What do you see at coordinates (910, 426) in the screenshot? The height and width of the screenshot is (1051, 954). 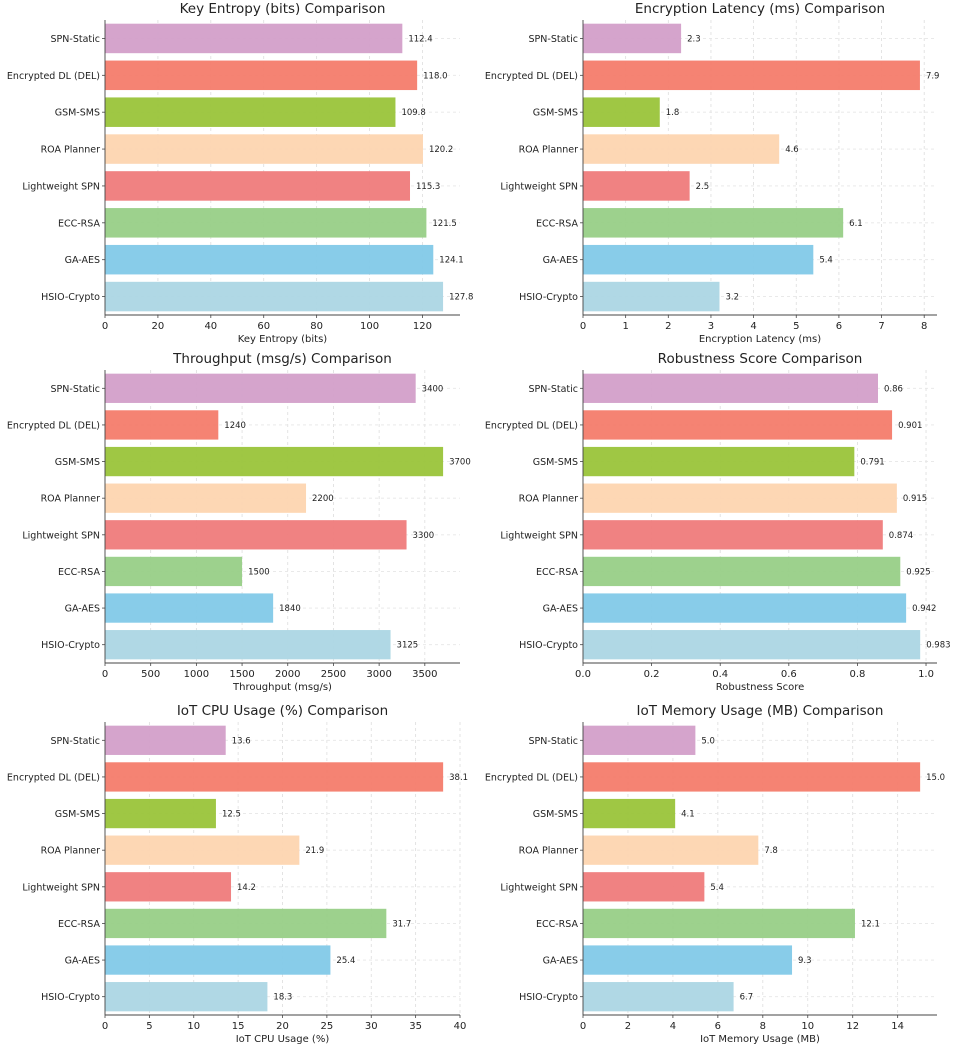 I see `data-label: 0.901` at bounding box center [910, 426].